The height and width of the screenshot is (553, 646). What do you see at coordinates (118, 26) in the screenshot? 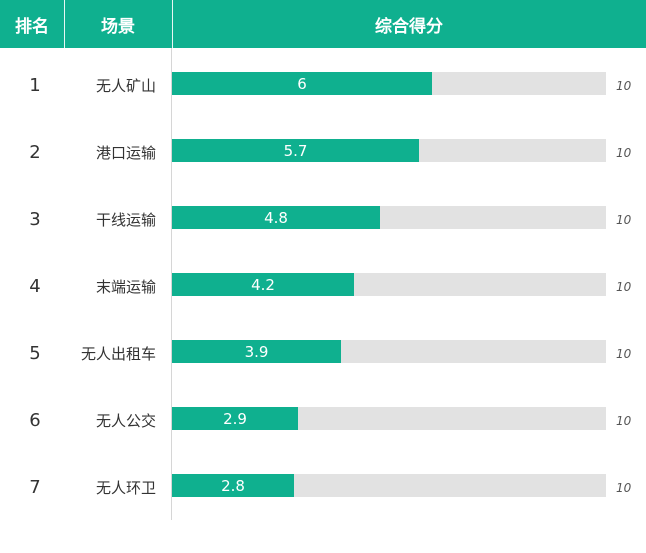
I see `scene-header: 场景` at bounding box center [118, 26].